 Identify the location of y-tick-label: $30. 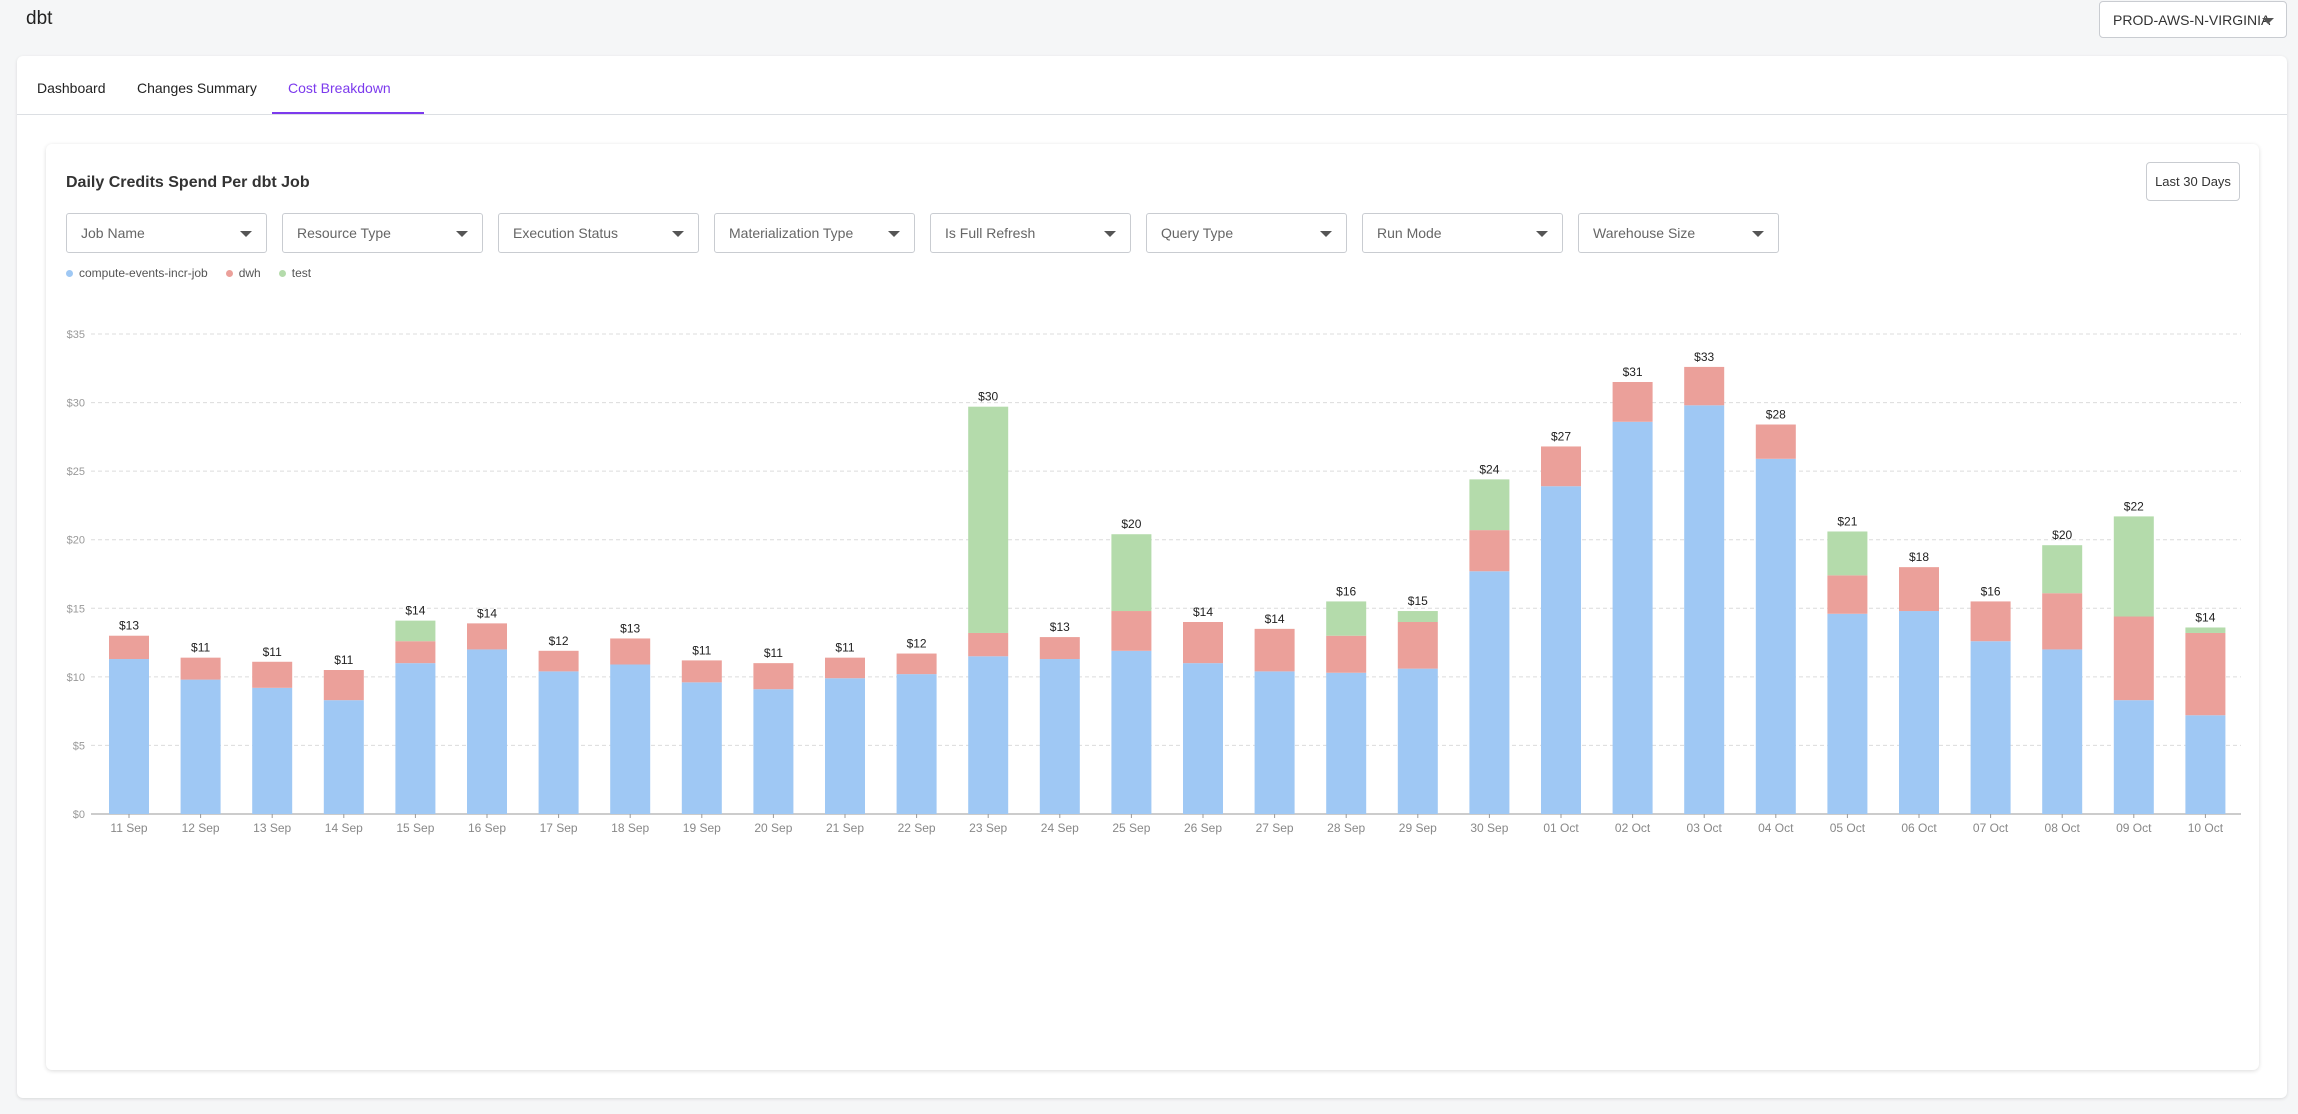
(76, 404).